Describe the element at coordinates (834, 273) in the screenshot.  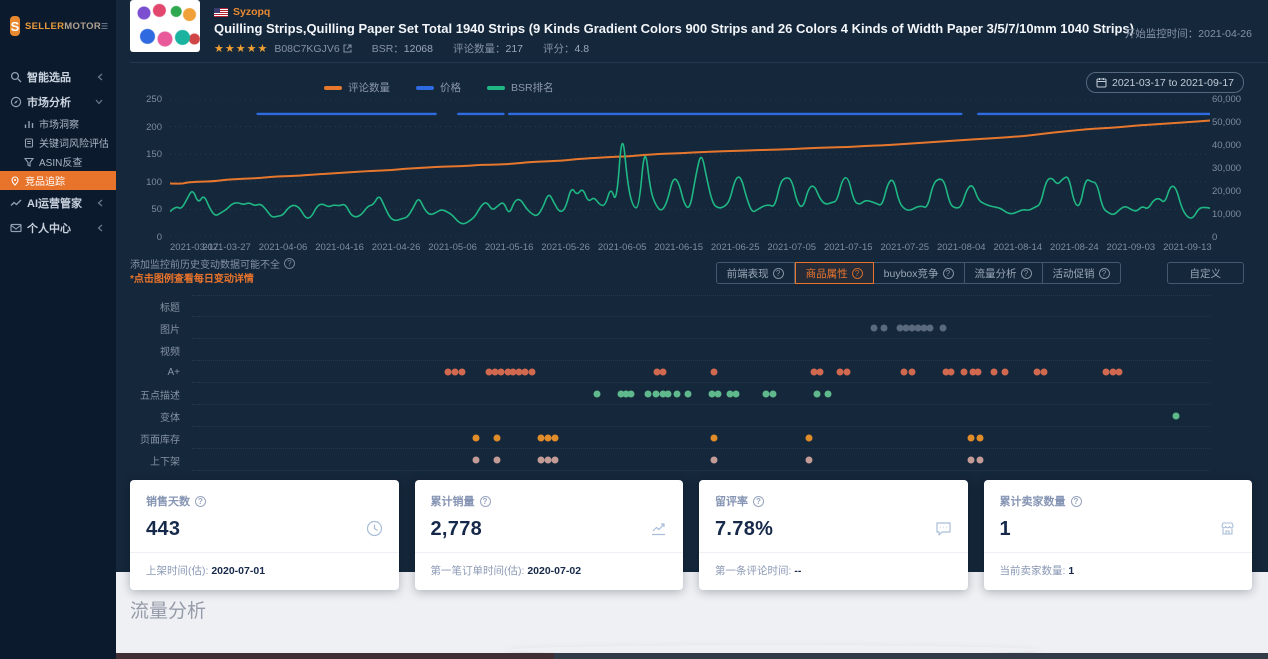
I see `tab-product-attributes: 商品属性?` at that location.